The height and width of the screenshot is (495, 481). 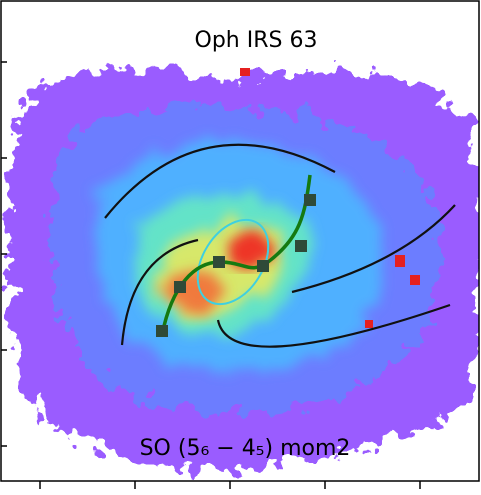 I want to click on panel-label: SO (5₆ − 4₅) mom2, so click(x=245, y=448).